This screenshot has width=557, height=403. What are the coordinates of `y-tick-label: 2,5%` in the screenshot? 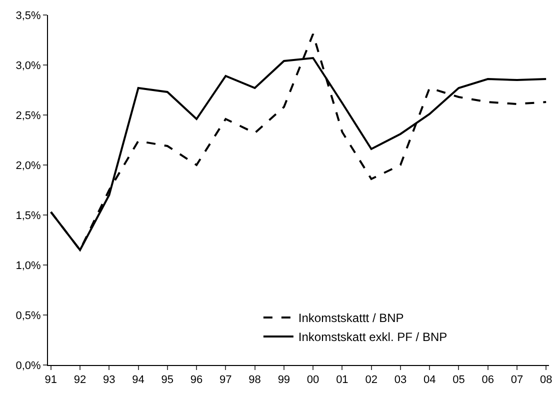 It's located at (29, 116).